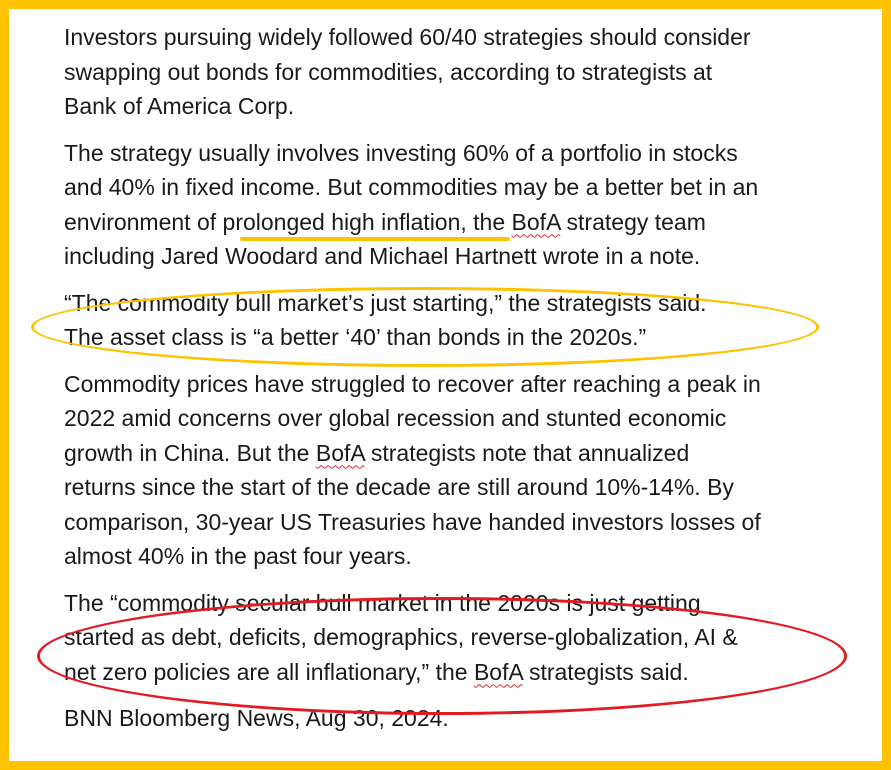 This screenshot has height=770, width=891. What do you see at coordinates (190, 452) in the screenshot?
I see `text-segment: growth in China. But the` at bounding box center [190, 452].